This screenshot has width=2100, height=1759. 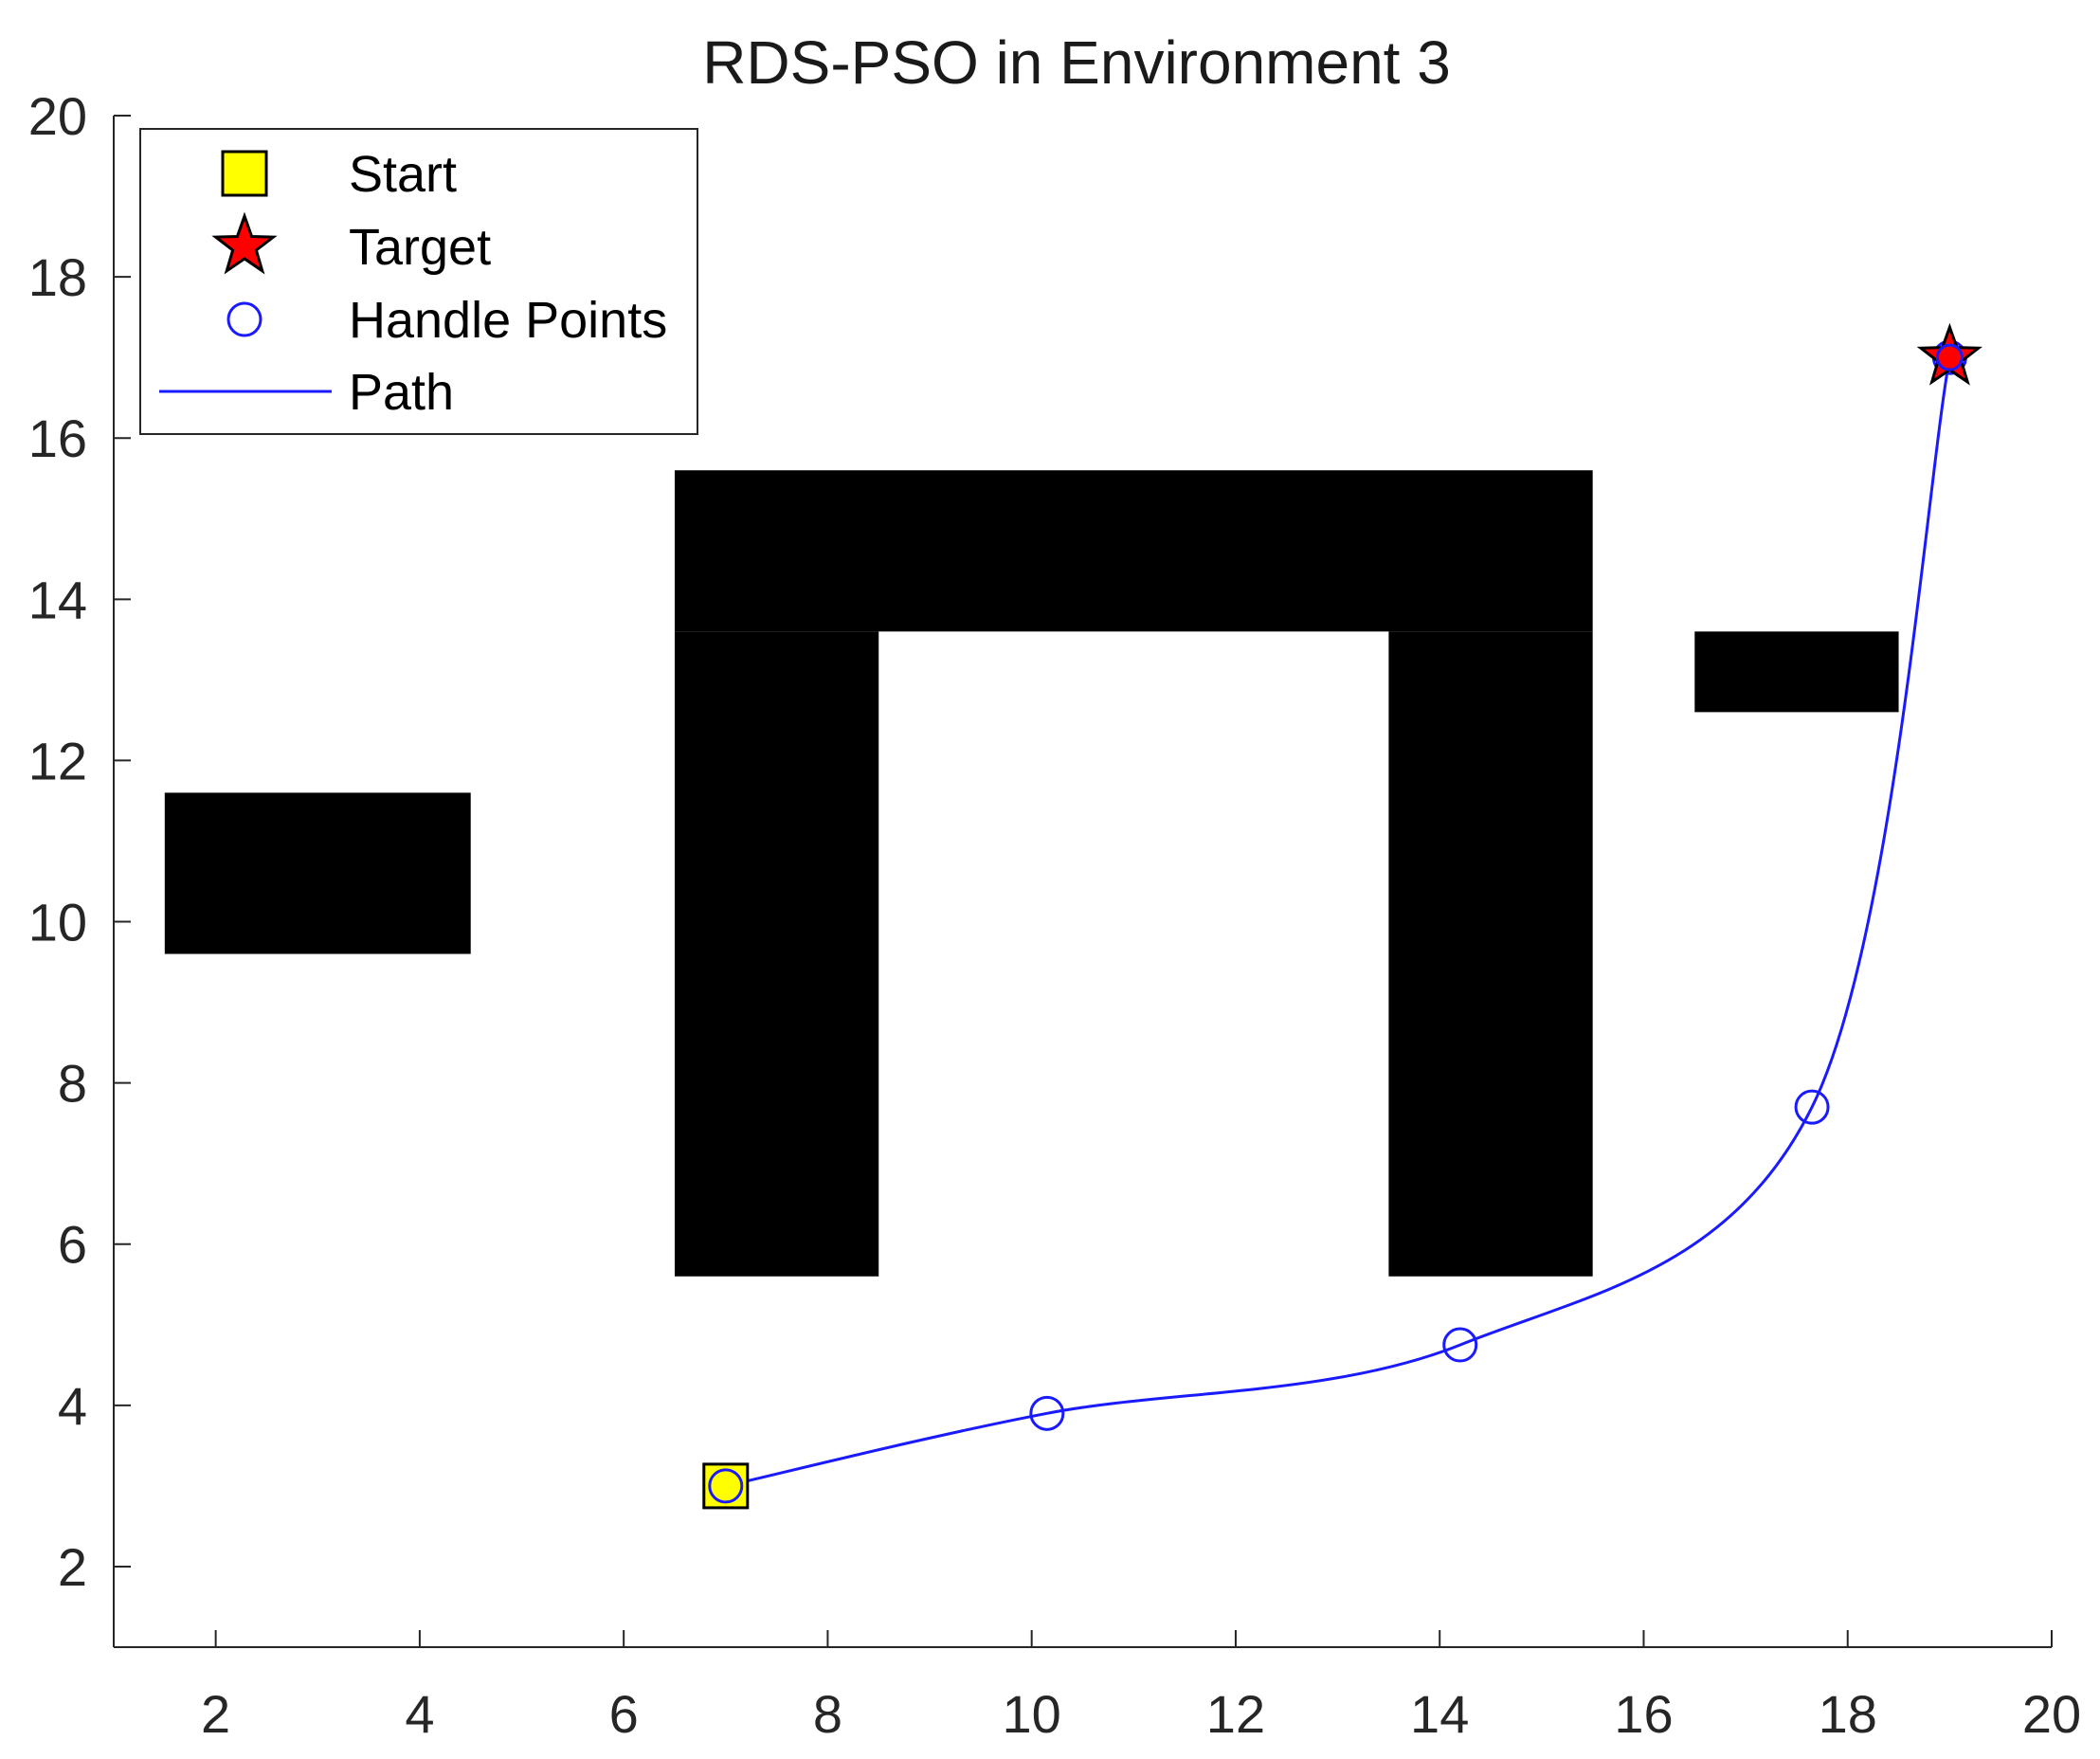 What do you see at coordinates (419, 282) in the screenshot?
I see `legend: Start Target Handle Points Path` at bounding box center [419, 282].